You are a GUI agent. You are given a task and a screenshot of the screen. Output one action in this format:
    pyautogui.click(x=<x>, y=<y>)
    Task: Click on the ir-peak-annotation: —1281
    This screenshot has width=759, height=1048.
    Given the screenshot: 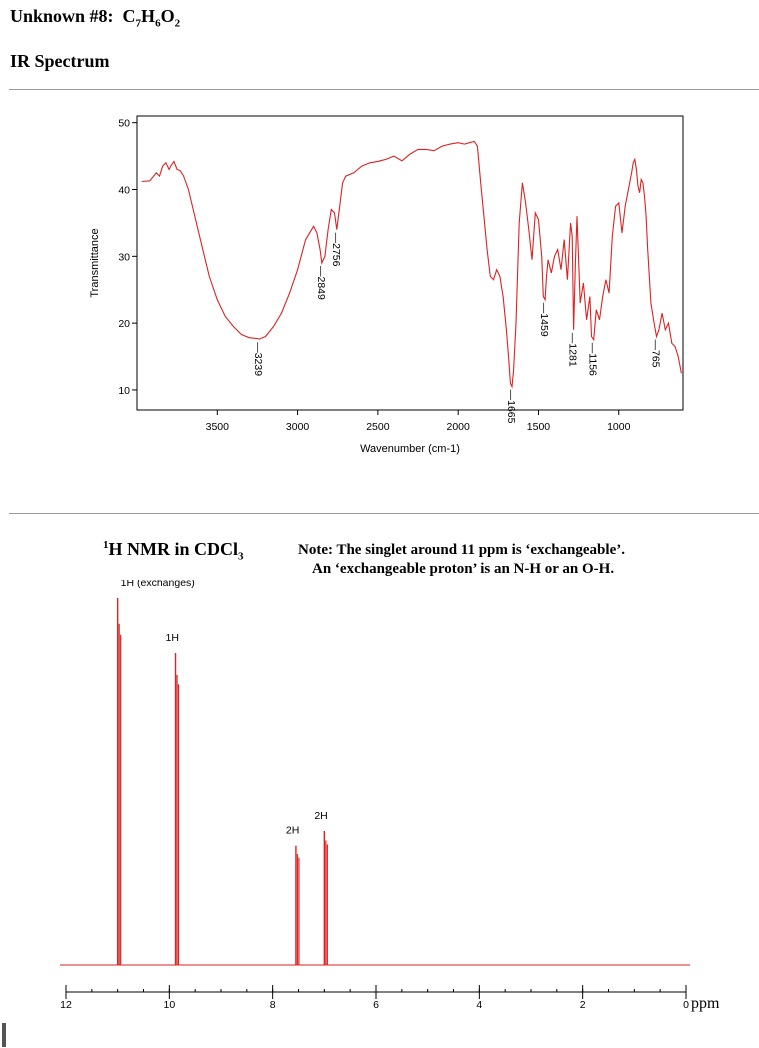 What is the action you would take?
    pyautogui.click(x=573, y=350)
    